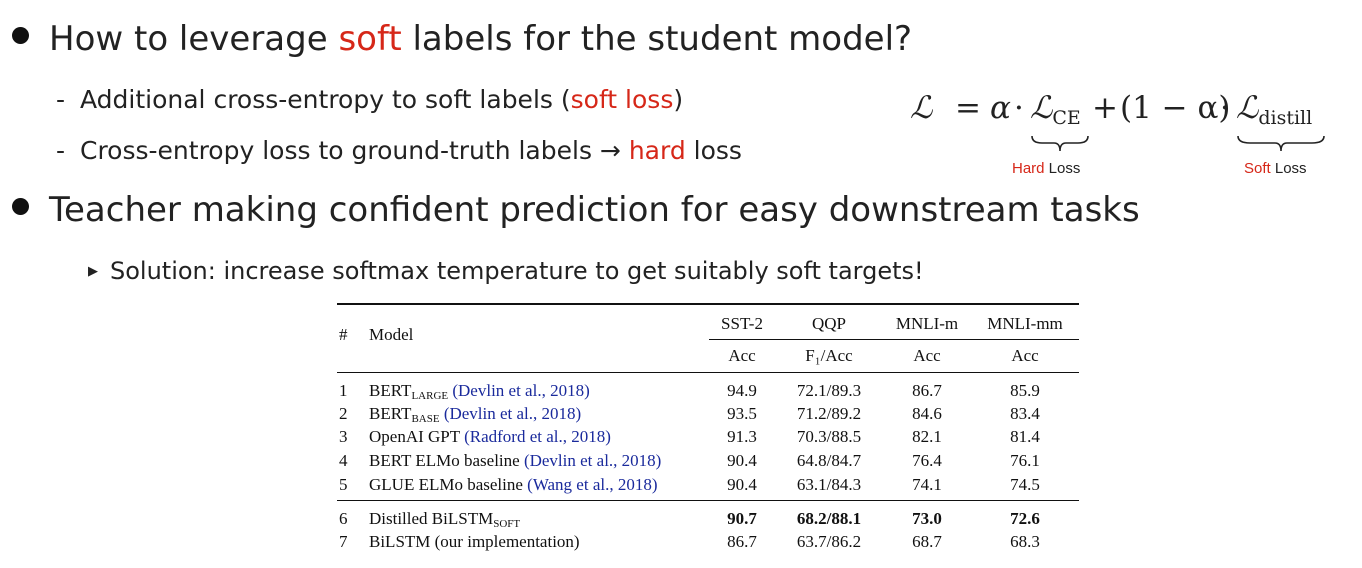 The height and width of the screenshot is (568, 1362). I want to click on model-name: BERT, so click(390, 390).